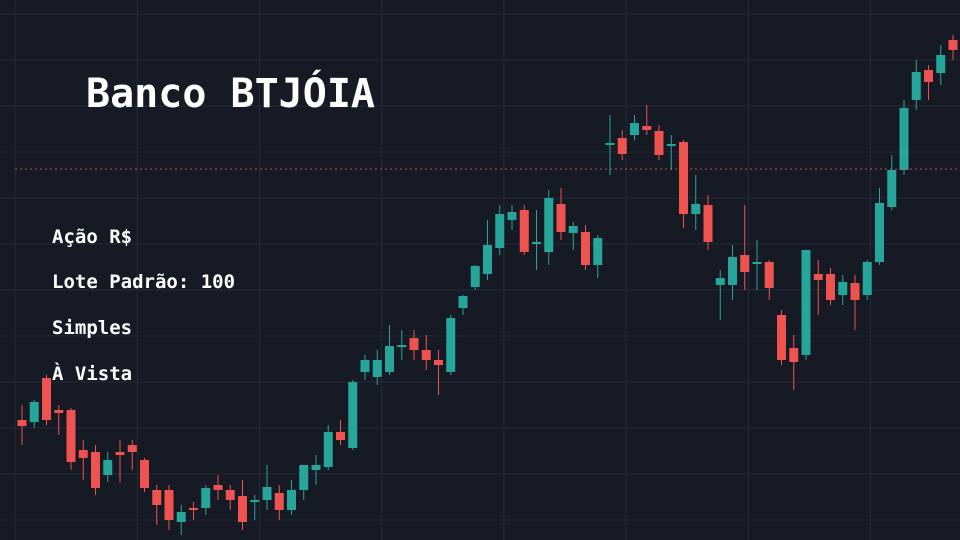 This screenshot has width=960, height=540. I want to click on info-line: À Vista, so click(92, 373).